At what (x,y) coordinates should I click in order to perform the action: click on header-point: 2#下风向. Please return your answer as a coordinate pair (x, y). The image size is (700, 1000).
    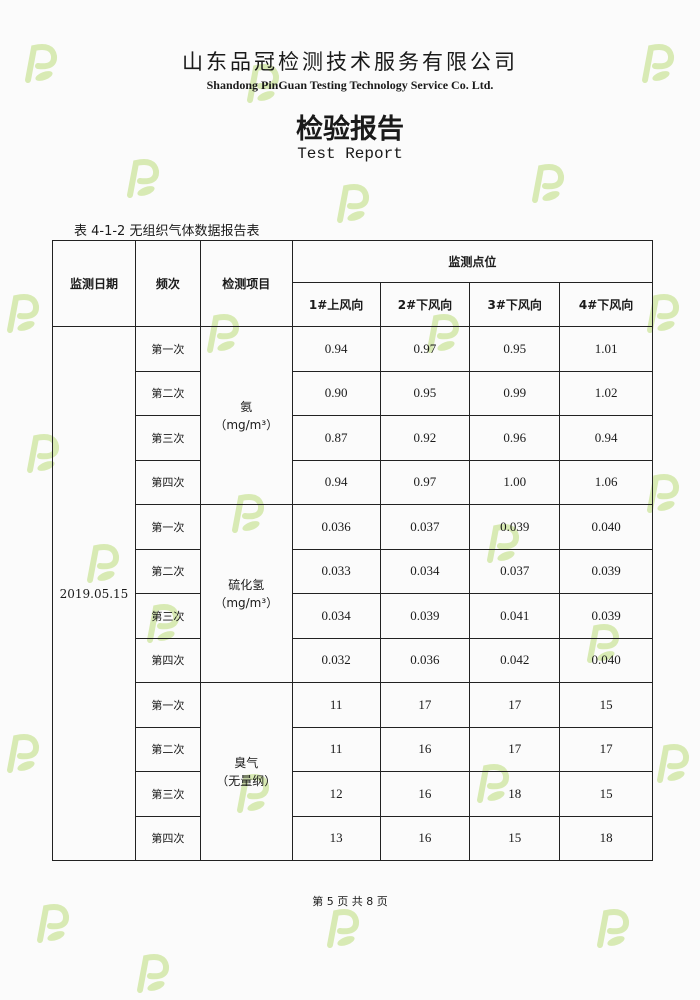
    Looking at the image, I should click on (425, 304).